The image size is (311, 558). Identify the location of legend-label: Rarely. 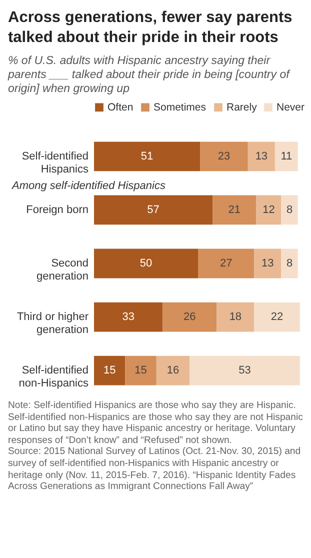
(242, 107).